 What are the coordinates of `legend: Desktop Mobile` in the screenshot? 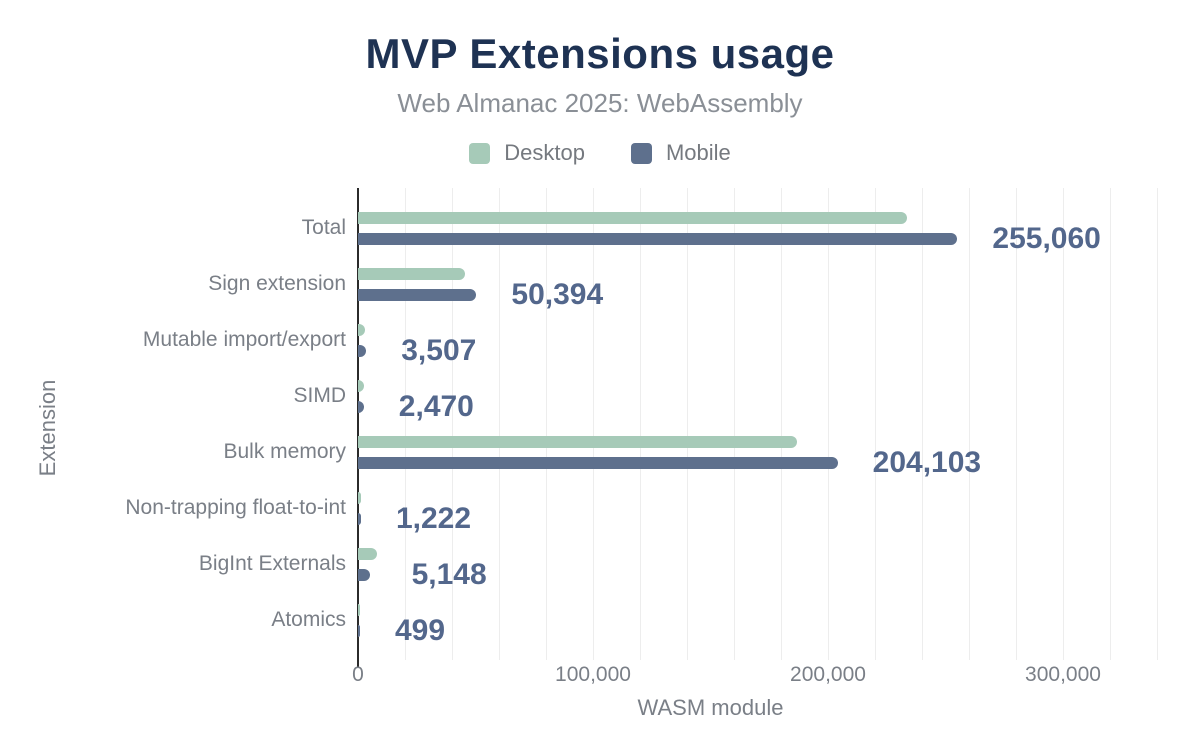 It's located at (600, 153).